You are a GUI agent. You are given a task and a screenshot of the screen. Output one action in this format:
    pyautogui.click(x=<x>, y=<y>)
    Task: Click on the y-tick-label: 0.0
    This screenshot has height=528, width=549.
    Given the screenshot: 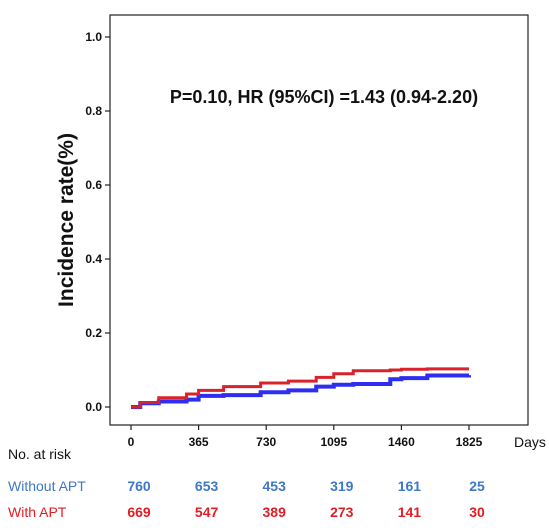 What is the action you would take?
    pyautogui.click(x=93, y=407)
    